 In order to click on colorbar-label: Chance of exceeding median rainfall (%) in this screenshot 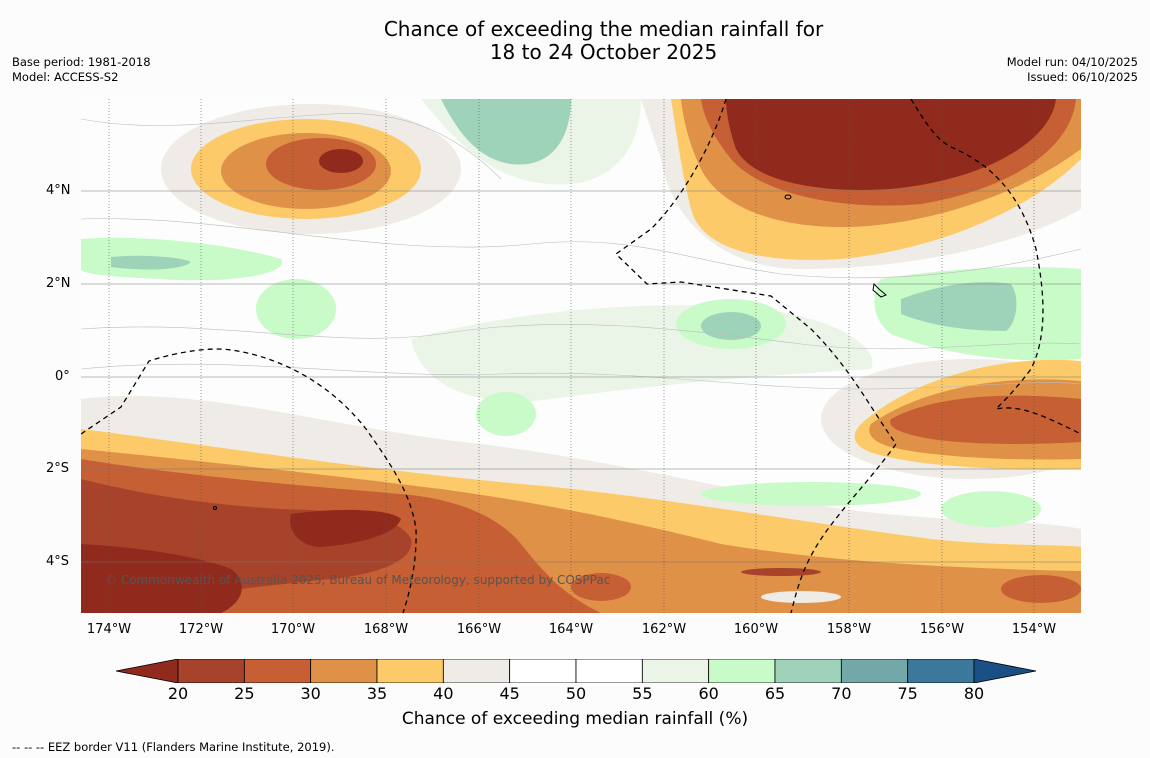, I will do `click(575, 719)`.